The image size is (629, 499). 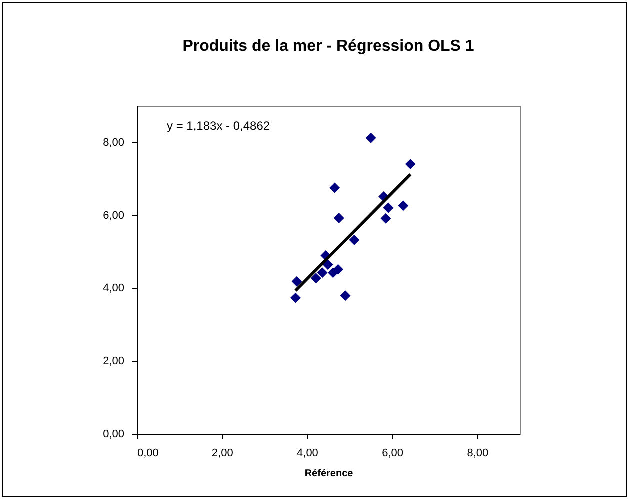 What do you see at coordinates (223, 454) in the screenshot?
I see `x-tick-label: 2,00` at bounding box center [223, 454].